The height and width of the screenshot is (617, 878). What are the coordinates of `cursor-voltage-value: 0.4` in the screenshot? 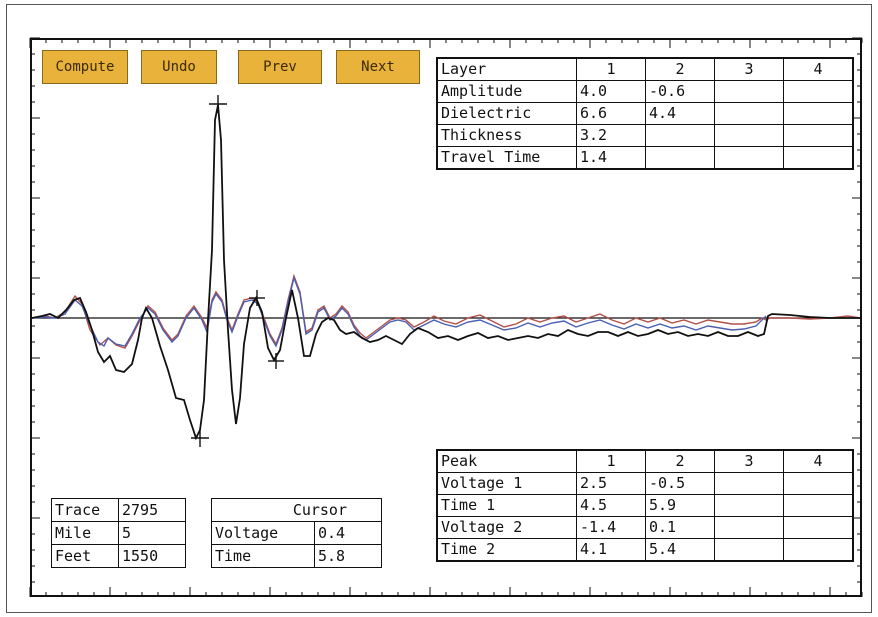 It's located at (348, 533).